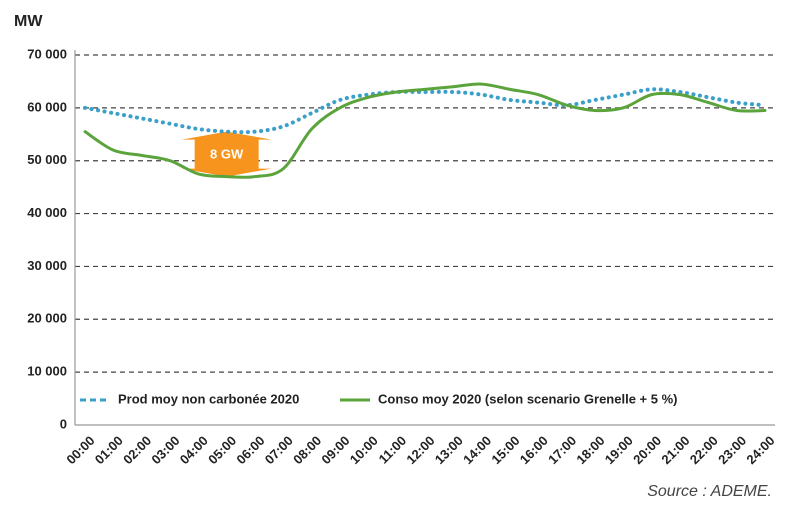  What do you see at coordinates (619, 450) in the screenshot?
I see `x-tick-label: 19:00` at bounding box center [619, 450].